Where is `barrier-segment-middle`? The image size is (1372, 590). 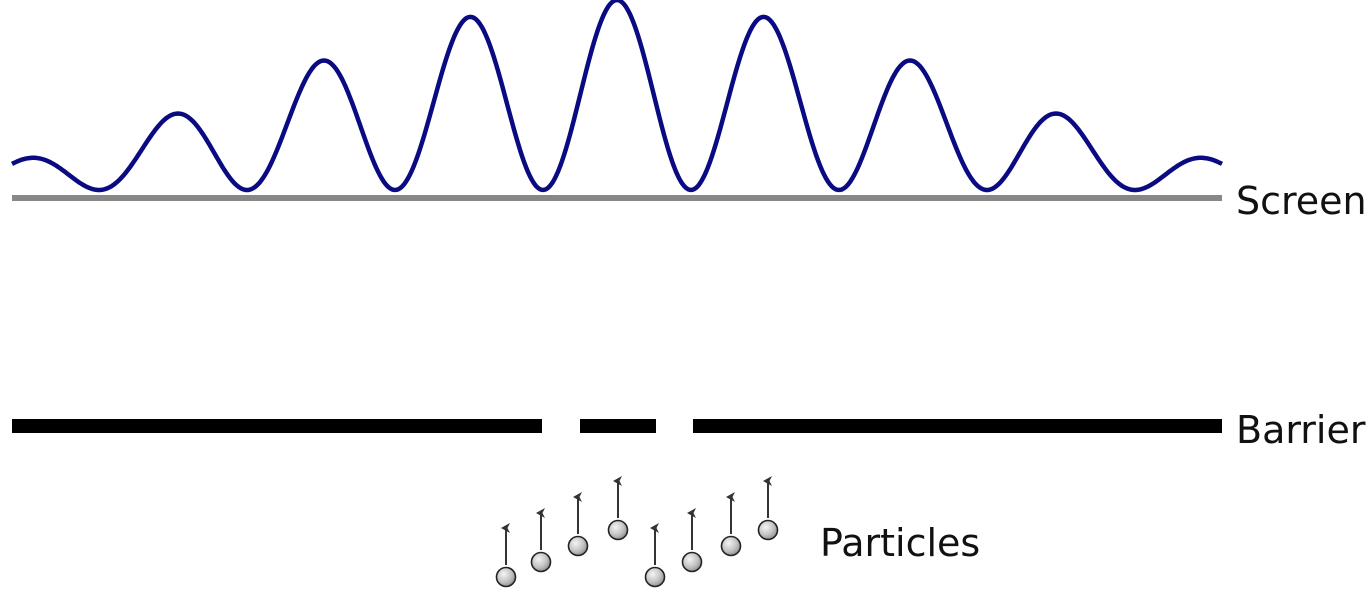 barrier-segment-middle is located at coordinates (618, 426).